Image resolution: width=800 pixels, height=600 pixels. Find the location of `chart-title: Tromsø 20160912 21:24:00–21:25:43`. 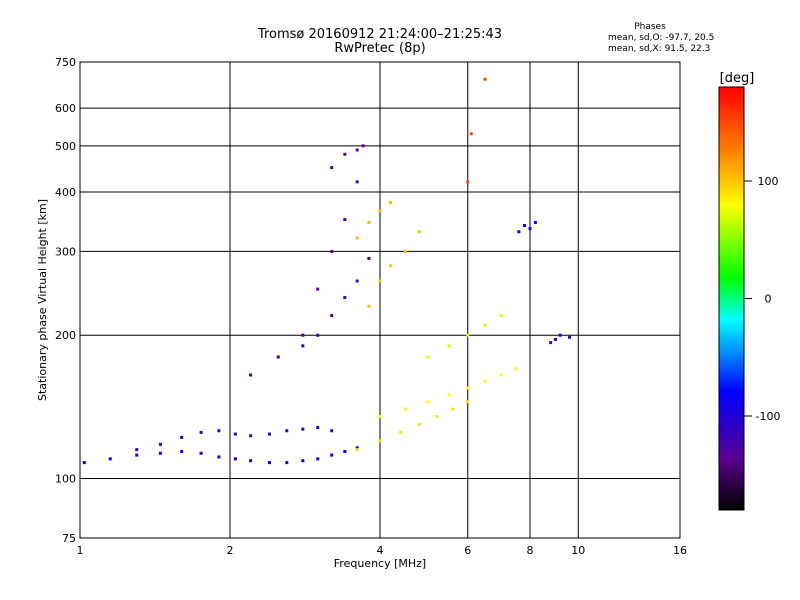

chart-title: Tromsø 20160912 21:24:00–21:25:43 is located at coordinates (380, 34).